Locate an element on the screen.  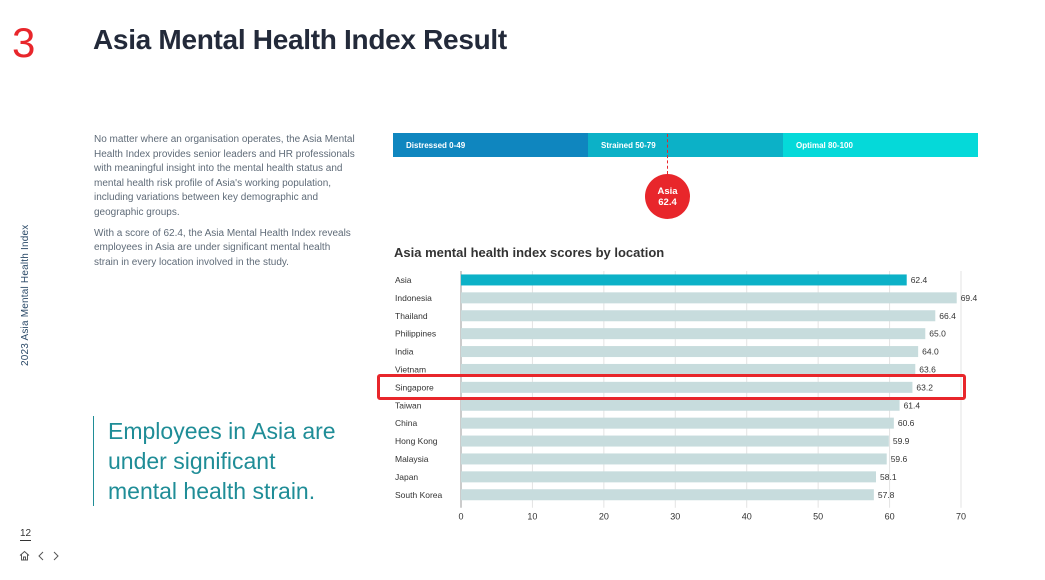
band-optimal: Optimal 80-100 is located at coordinates (880, 145).